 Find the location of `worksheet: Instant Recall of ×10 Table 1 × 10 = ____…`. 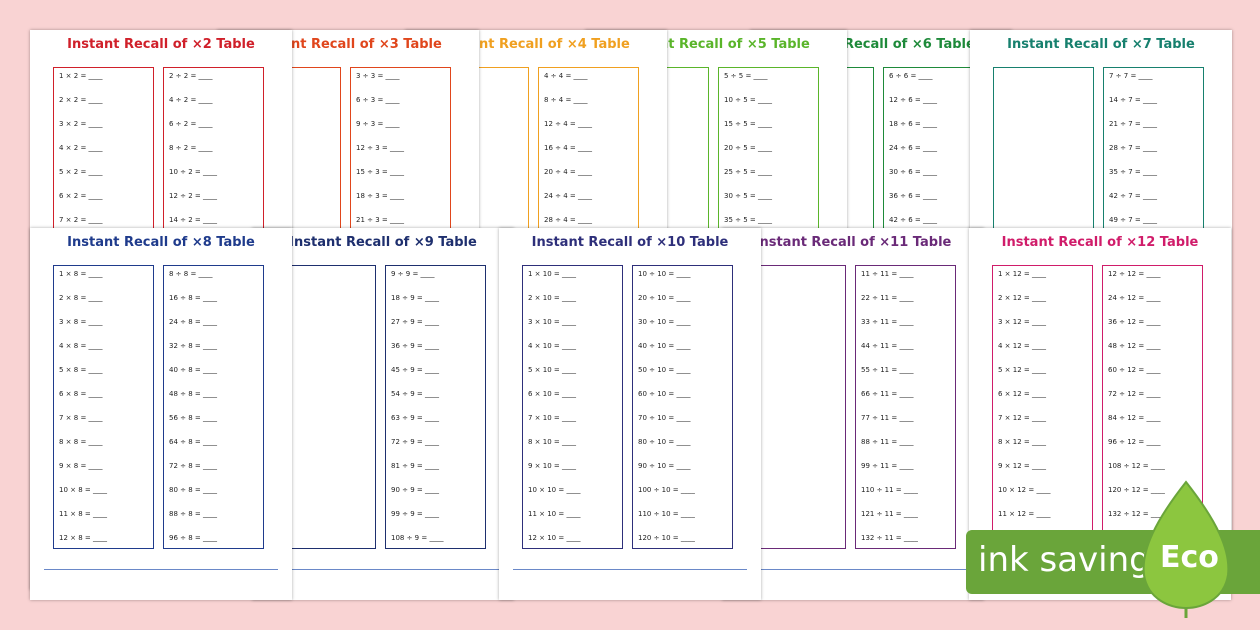

worksheet: Instant Recall of ×10 Table 1 × 10 = ____… is located at coordinates (630, 414).